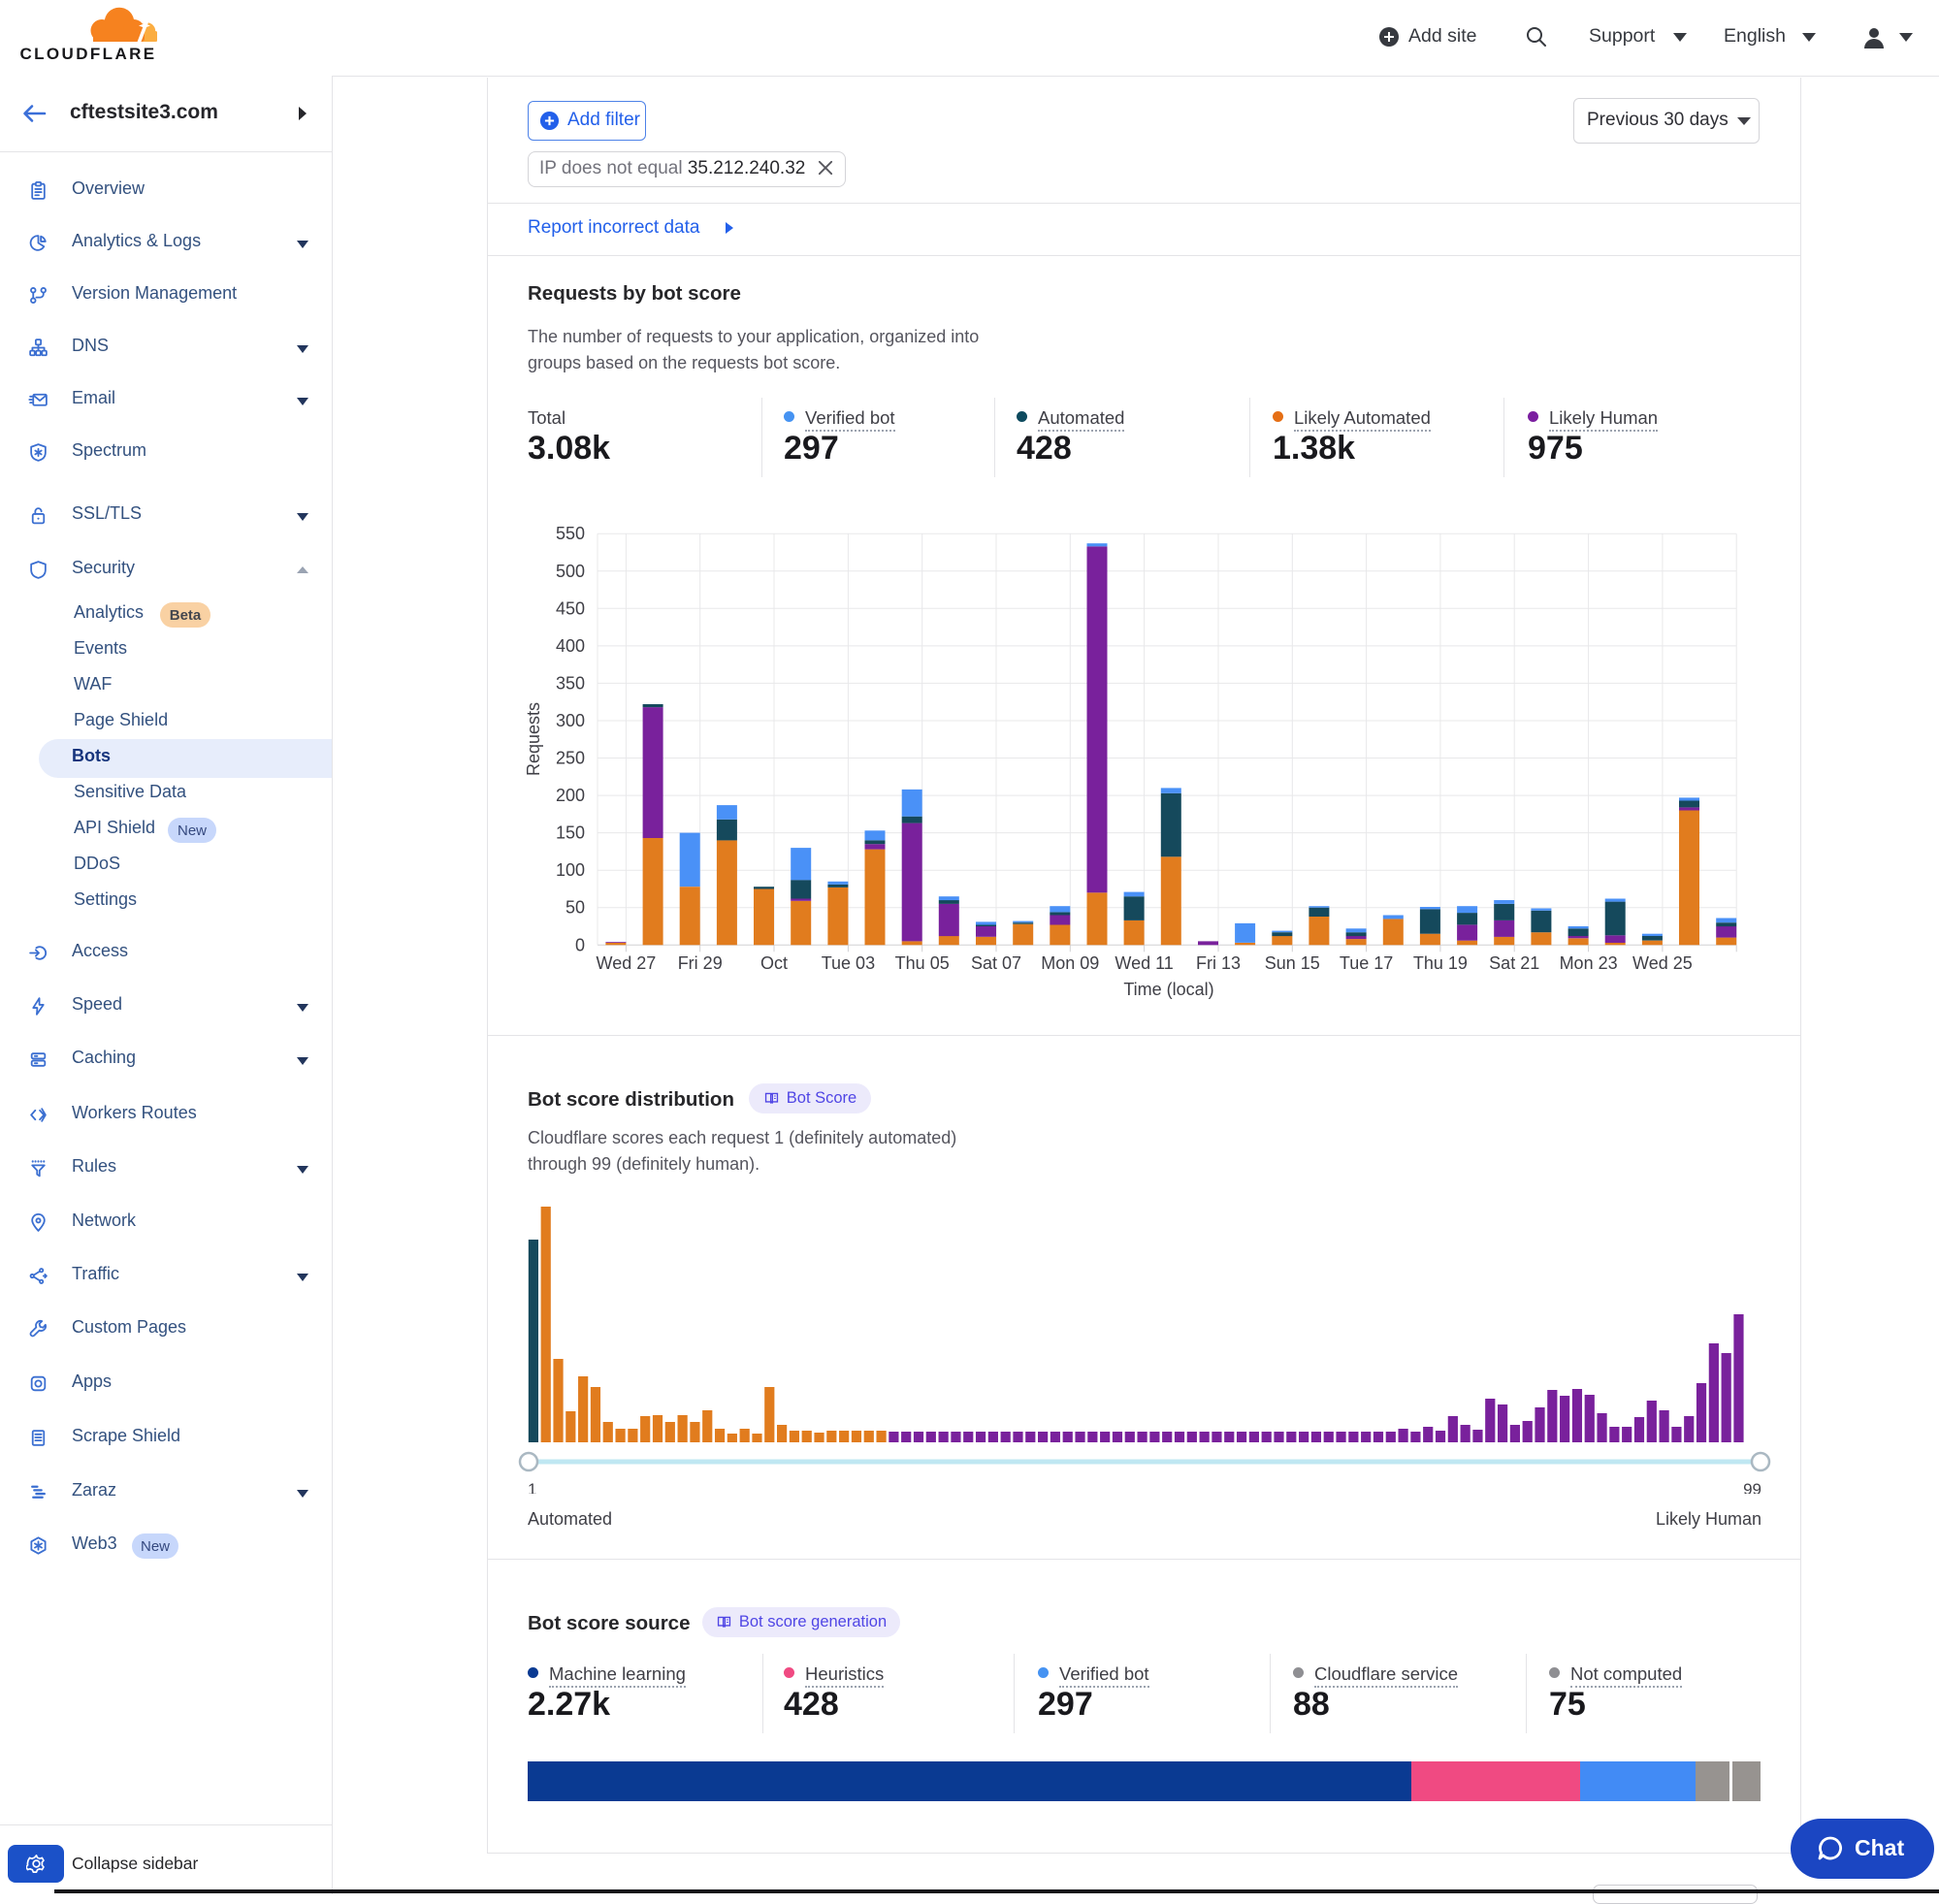 The width and height of the screenshot is (1939, 1904). What do you see at coordinates (1144, 963) in the screenshot?
I see `svg-text: Wed 11` at bounding box center [1144, 963].